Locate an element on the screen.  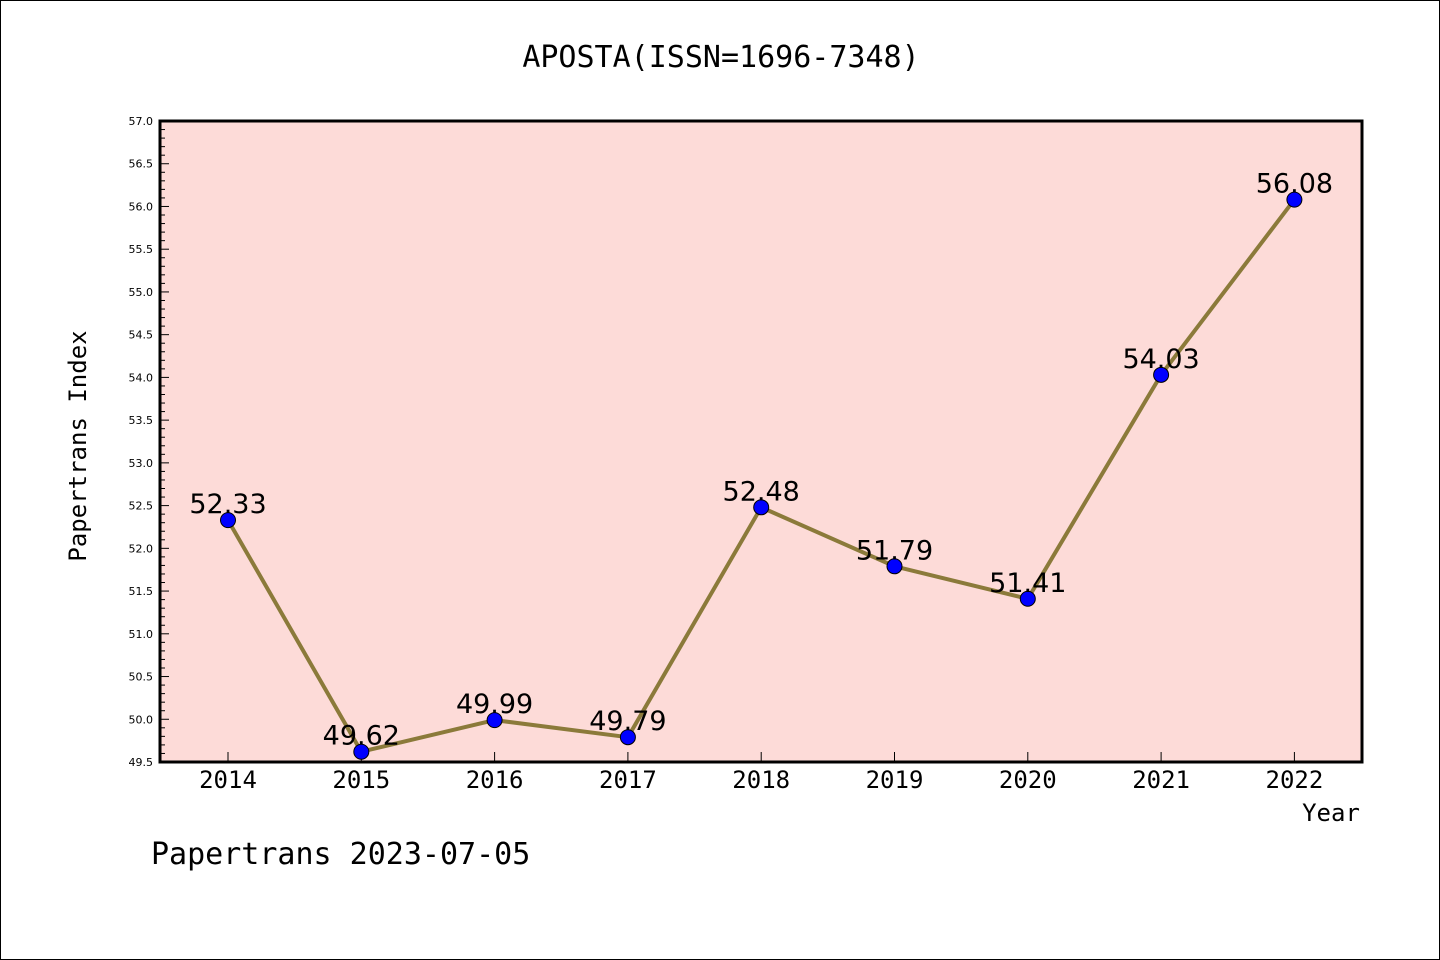
y-tick-label: 57.0 is located at coordinates (141, 121).